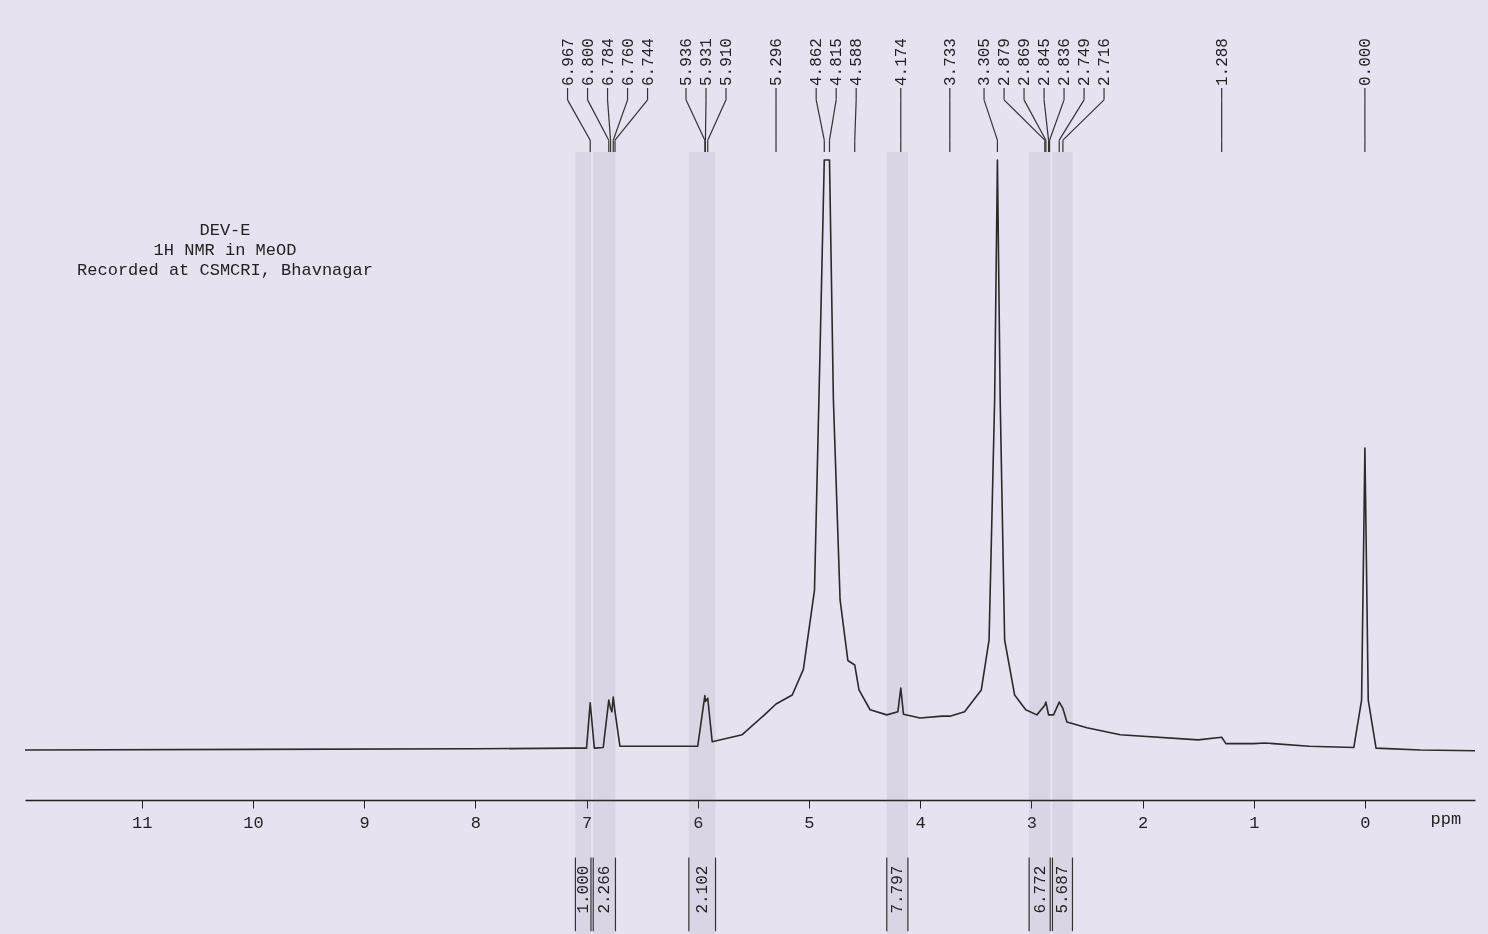 The width and height of the screenshot is (1488, 934). I want to click on x-tick-label: 4, so click(920, 823).